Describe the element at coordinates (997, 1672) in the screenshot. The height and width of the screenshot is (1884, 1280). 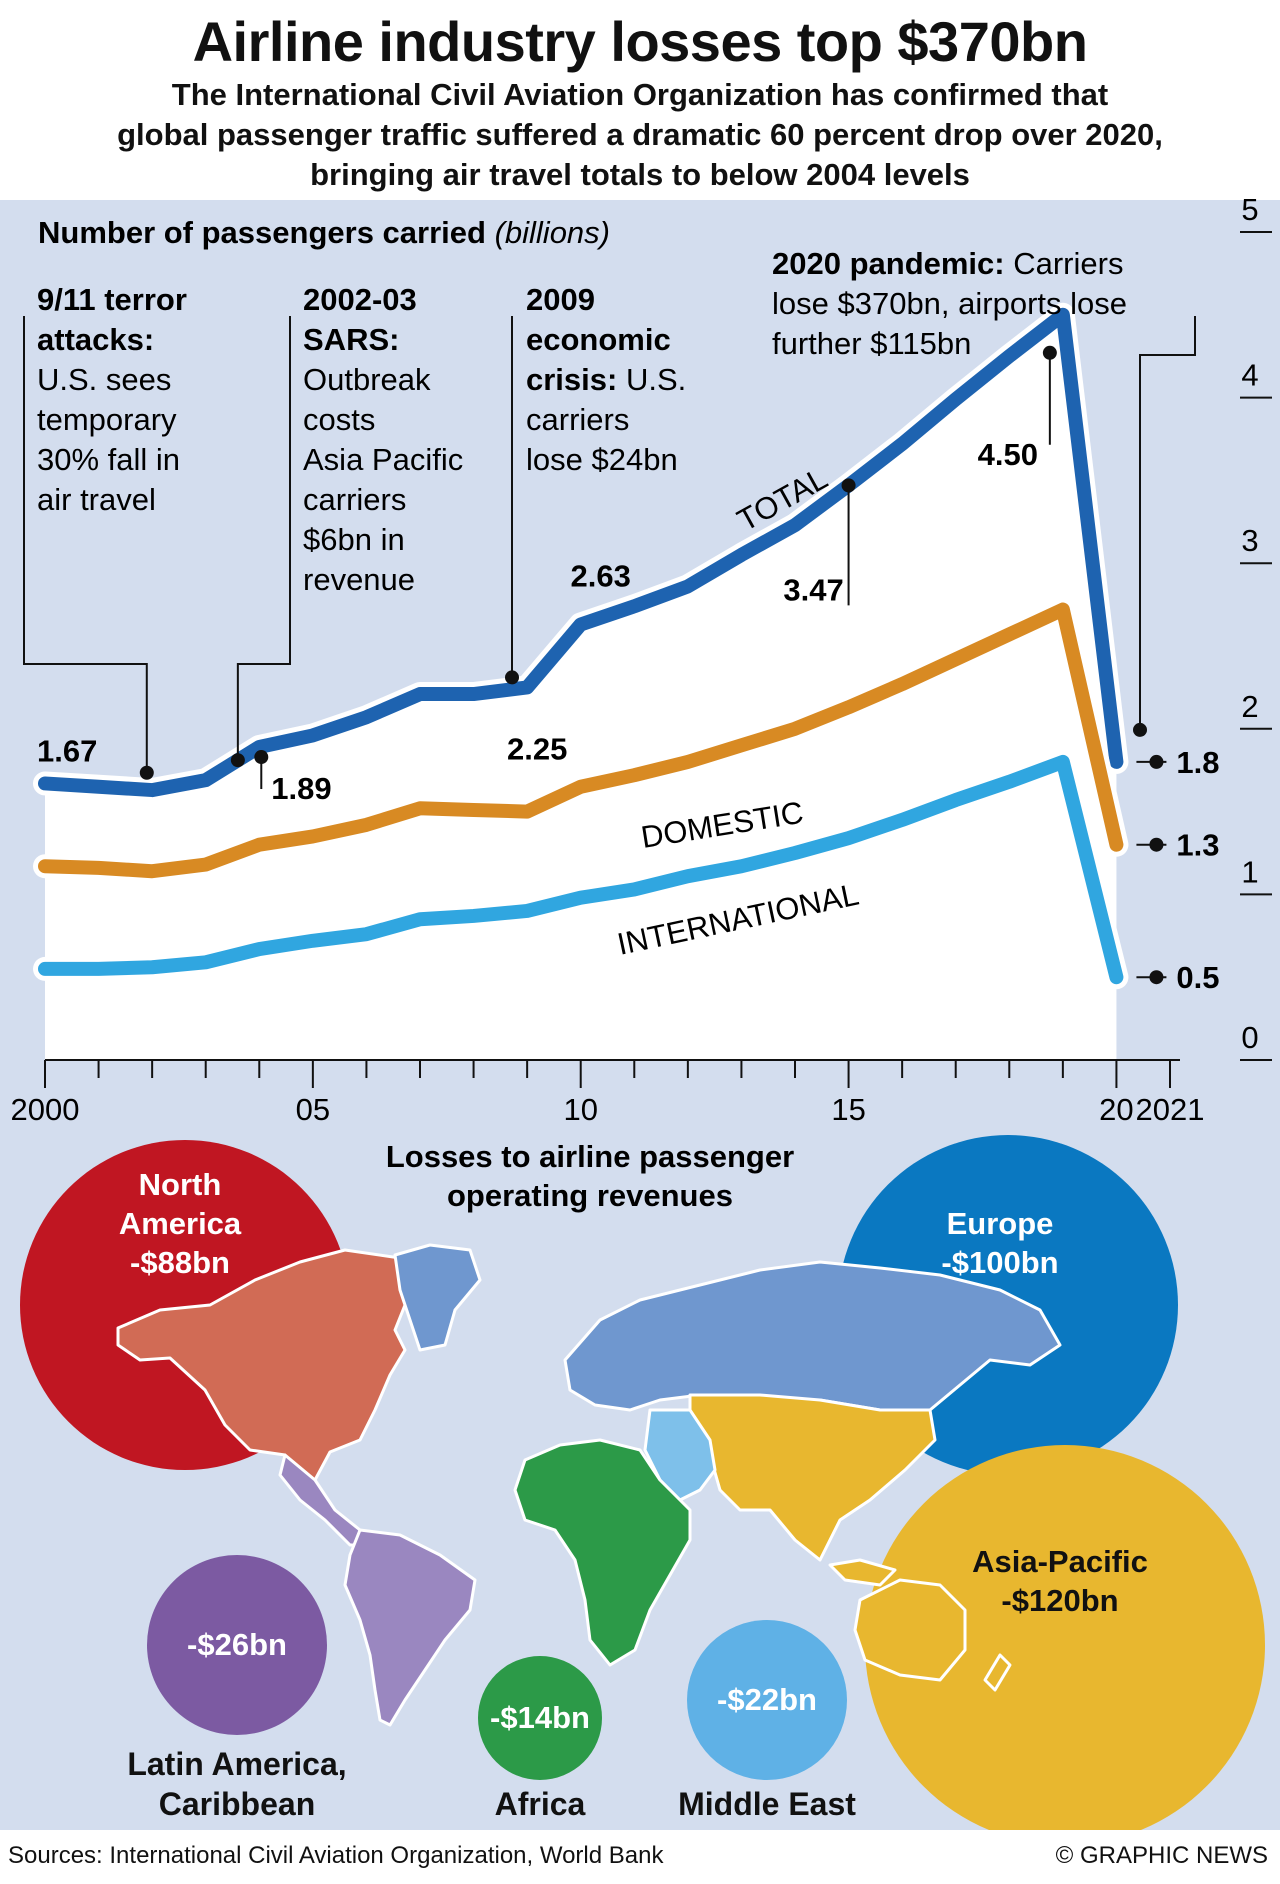
I see `new-zealand-shape` at that location.